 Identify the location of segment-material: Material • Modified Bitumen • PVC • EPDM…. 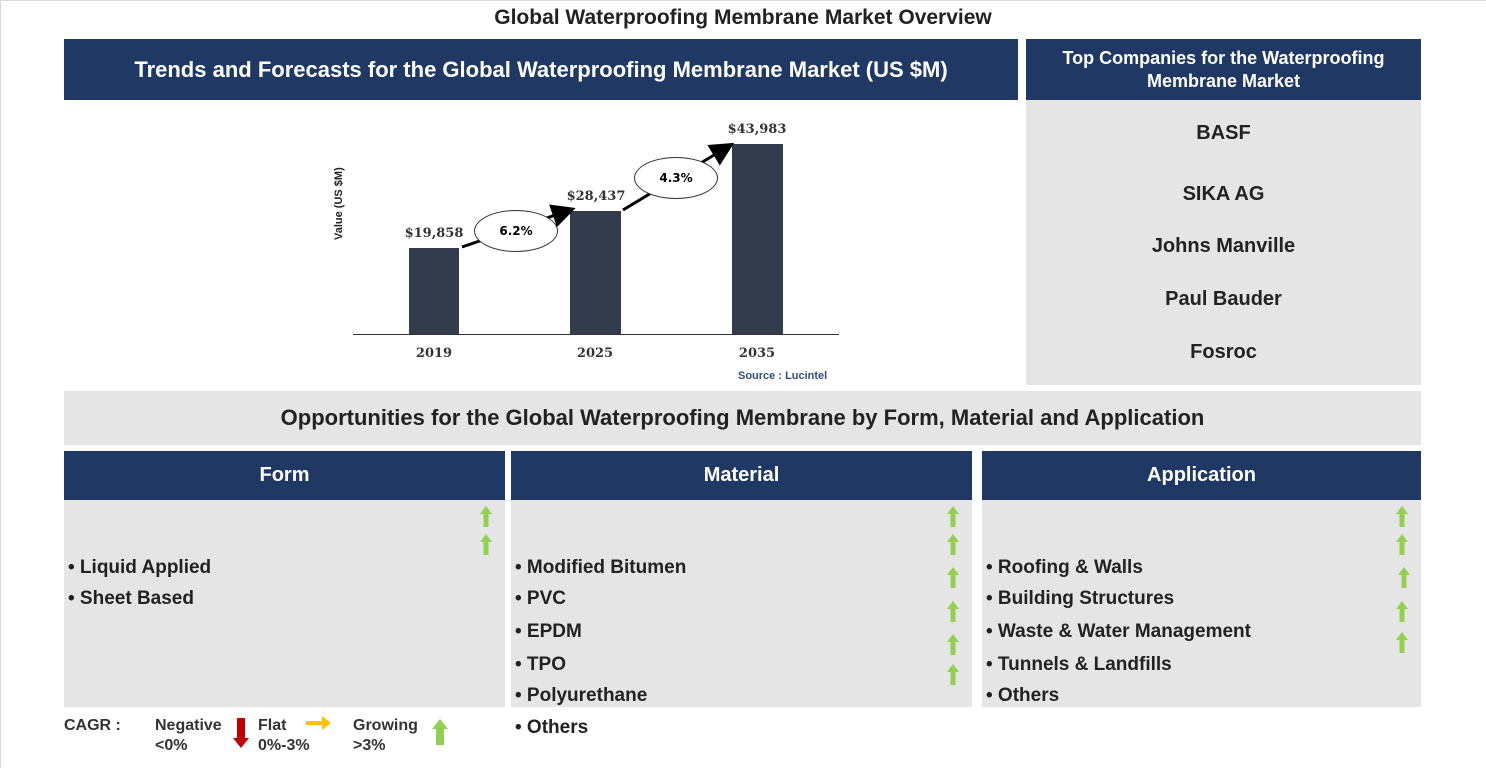
(741, 594).